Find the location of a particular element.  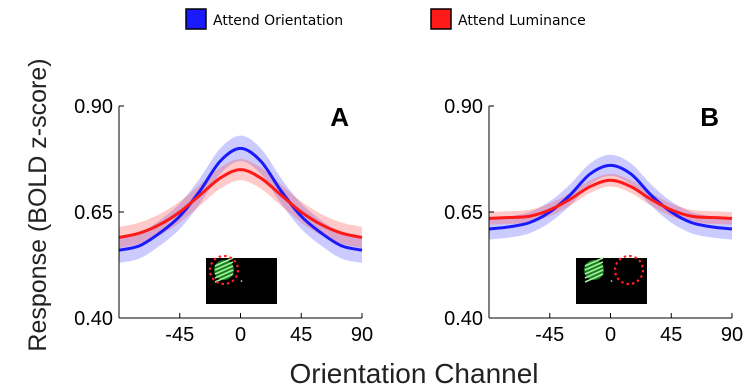

x-axis-title: Orientation Channel is located at coordinates (413, 373).